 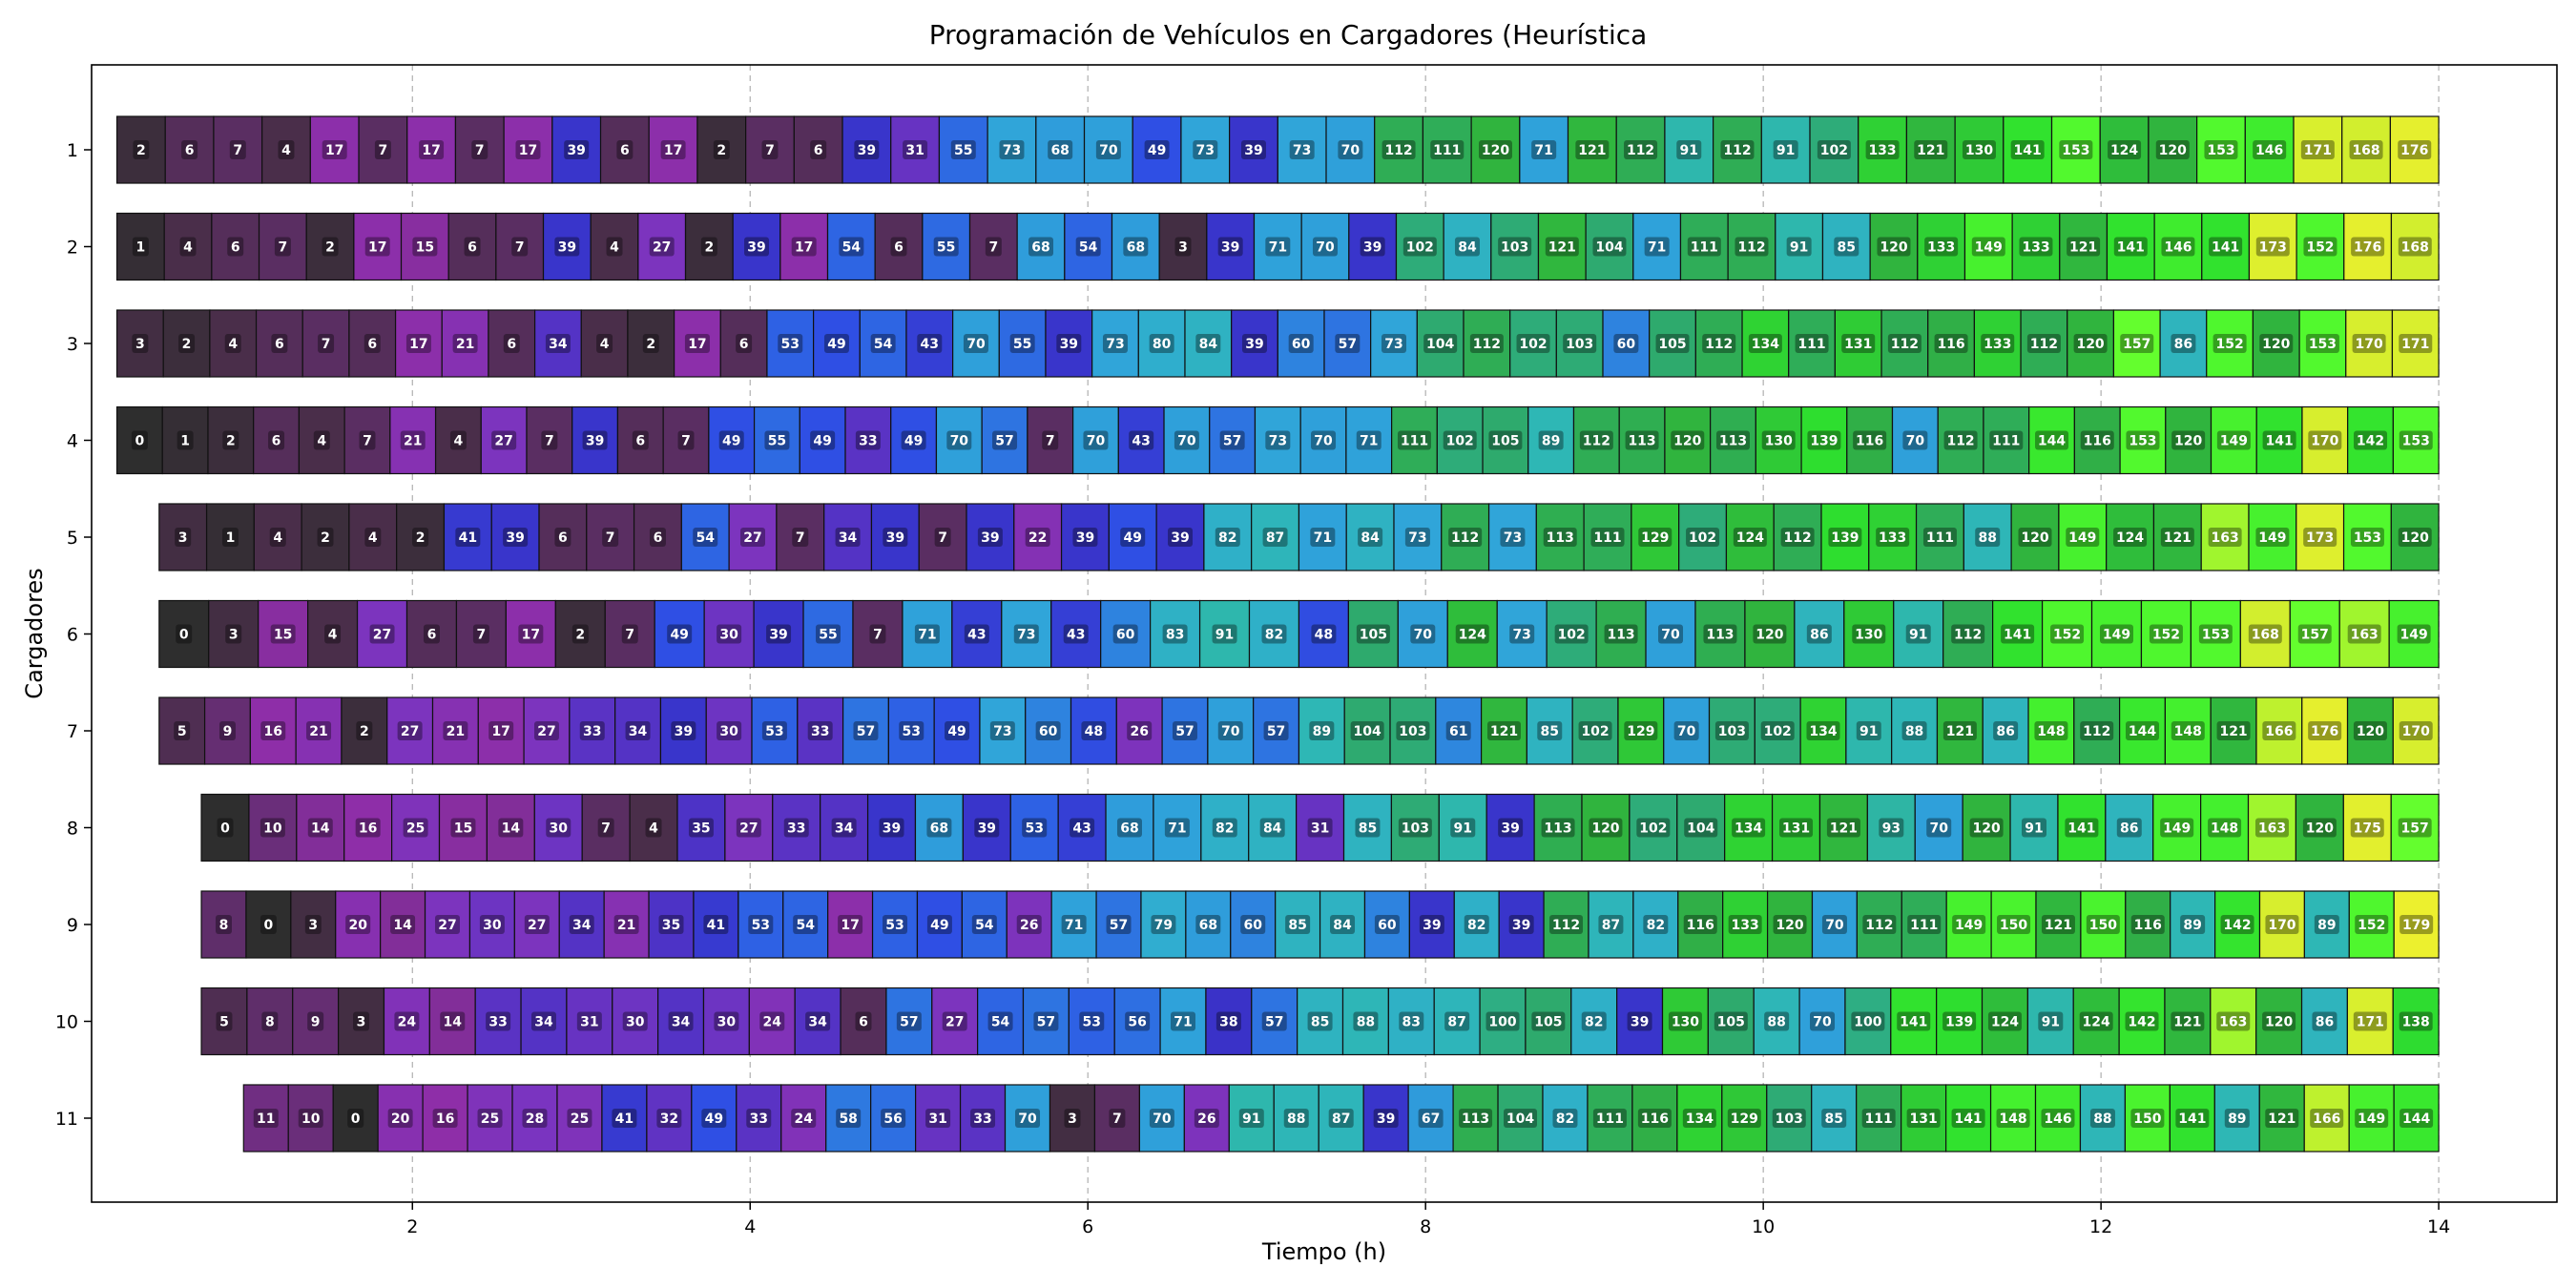 What do you see at coordinates (727, 1022) in the screenshot?
I see `bar-label: 30` at bounding box center [727, 1022].